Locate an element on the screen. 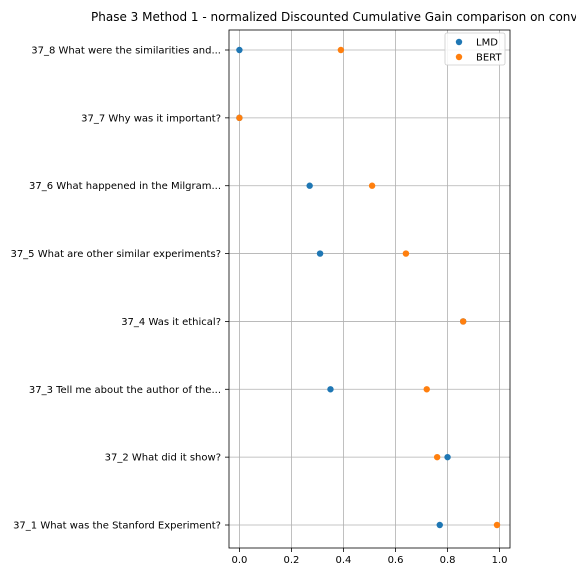 The height and width of the screenshot is (576, 576). legend-label: BERT is located at coordinates (489, 58).